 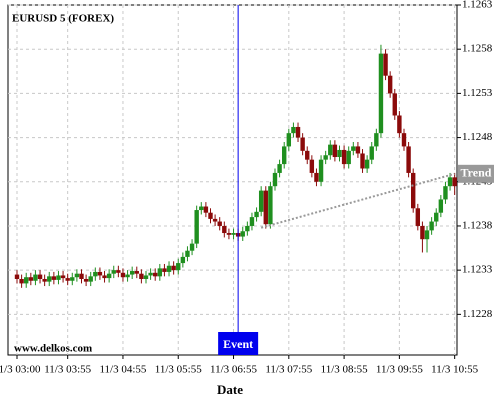 I want to click on y-tick-label: 1.1233, so click(x=477, y=270).